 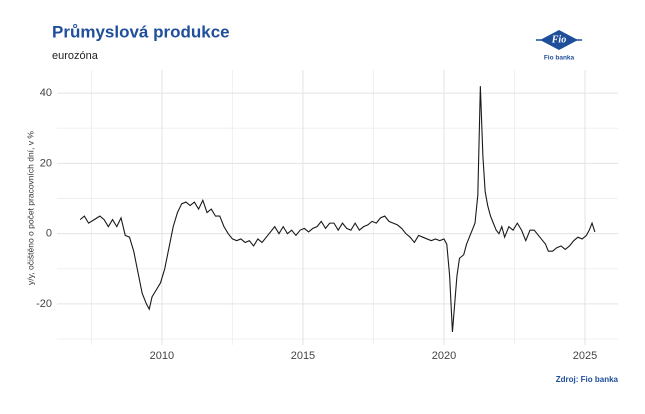 What do you see at coordinates (46, 93) in the screenshot?
I see `y-tick-label: 40` at bounding box center [46, 93].